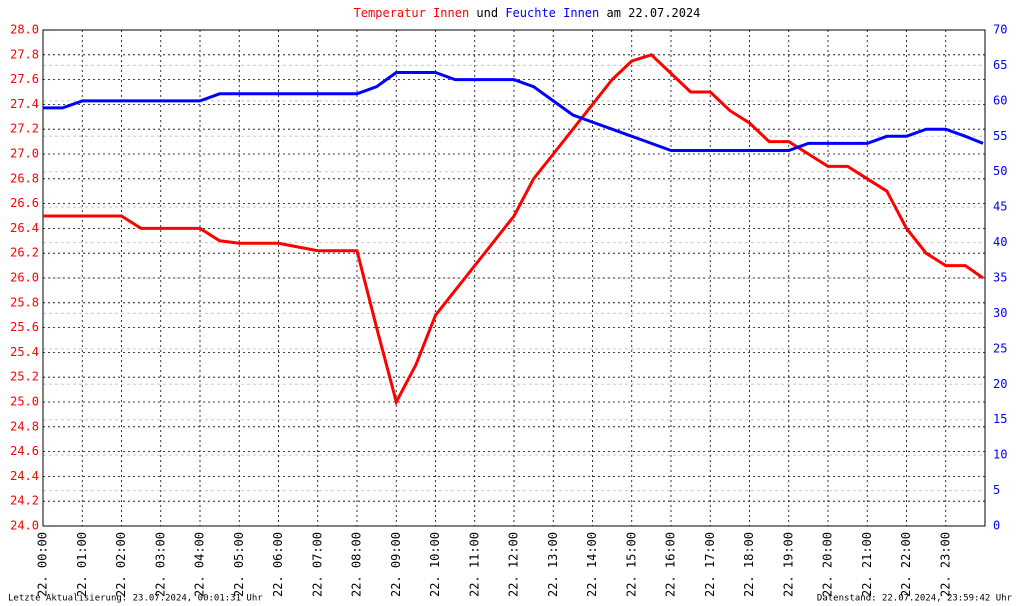  Describe the element at coordinates (24, 526) in the screenshot. I see `y-tick-label: 24.0` at that location.